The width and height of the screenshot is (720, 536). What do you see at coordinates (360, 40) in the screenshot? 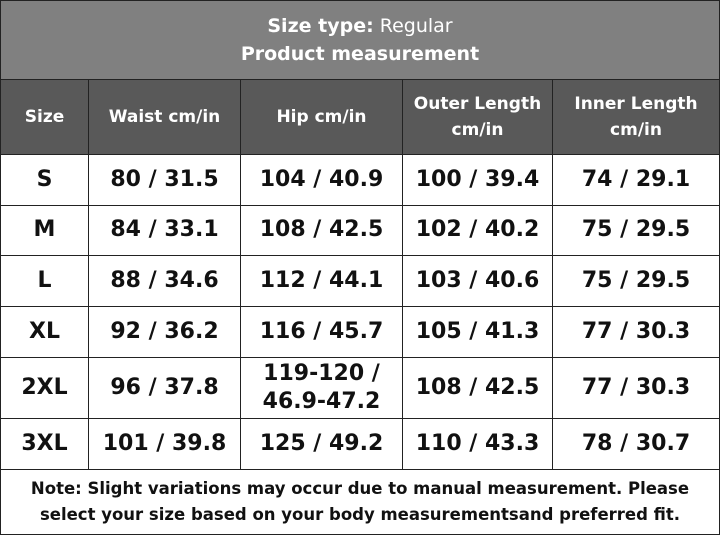
I see `title-band: Size type: Regular Product measurement` at bounding box center [360, 40].